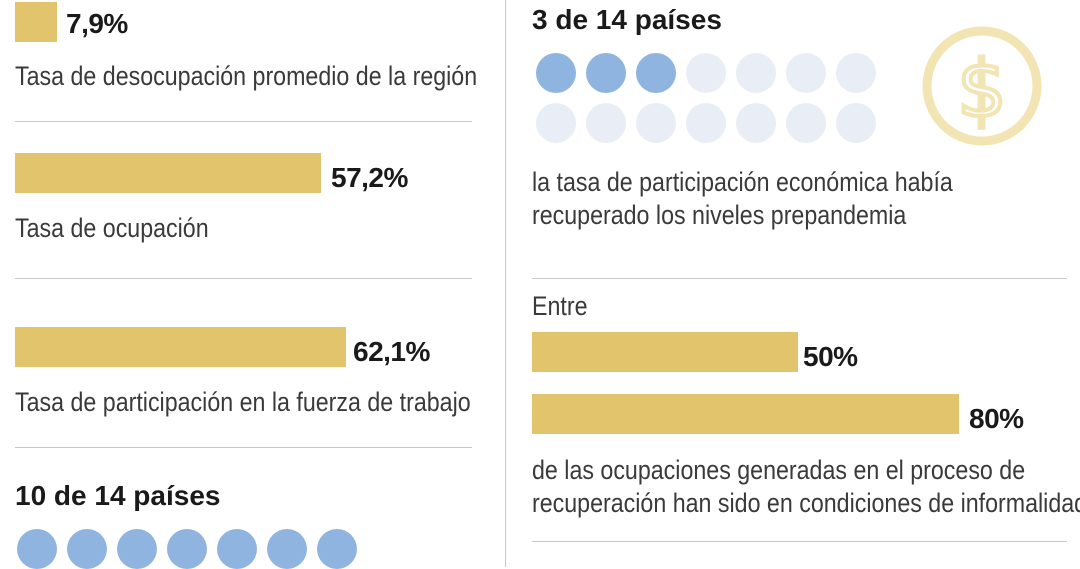 This screenshot has height=569, width=1080. Describe the element at coordinates (505, 283) in the screenshot. I see `column-divider` at that location.